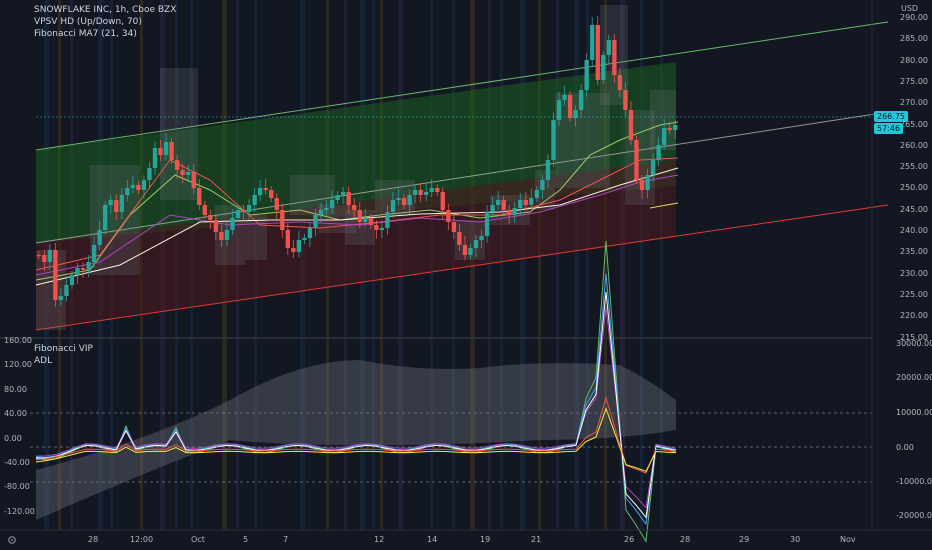 The width and height of the screenshot is (932, 550). I want to click on osc-red-line, so click(356, 435).